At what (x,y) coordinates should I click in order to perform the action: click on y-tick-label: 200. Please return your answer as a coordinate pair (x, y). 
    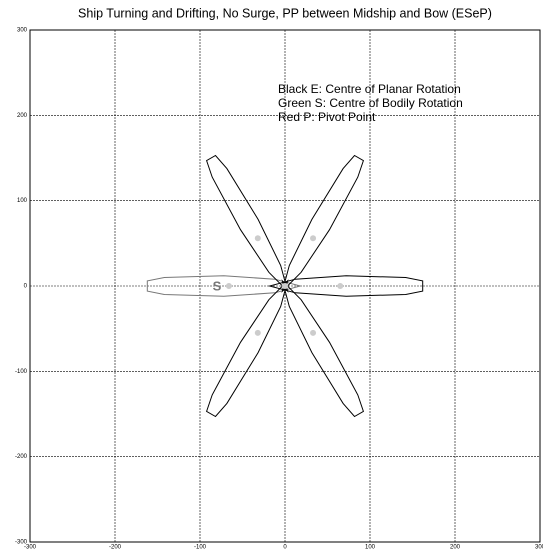
    Looking at the image, I should click on (22, 116).